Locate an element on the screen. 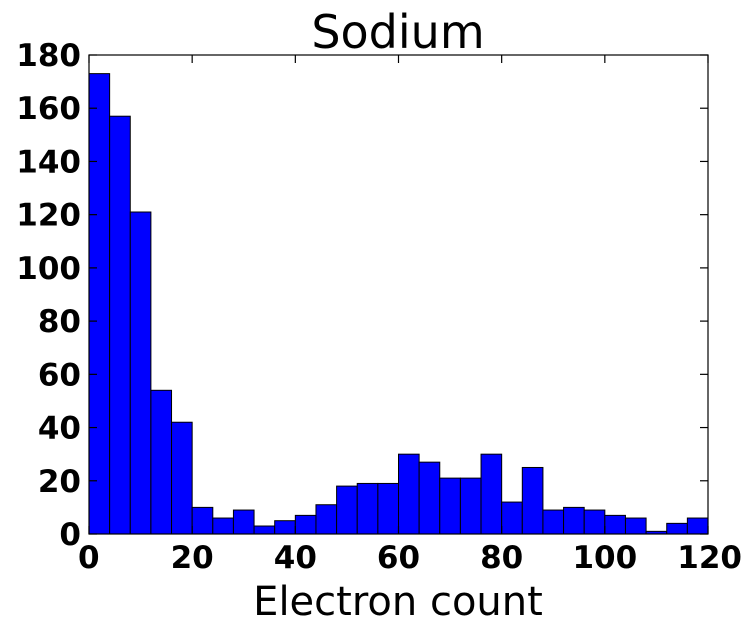 The height and width of the screenshot is (633, 754). x-tick-label: 40 is located at coordinates (295, 558).